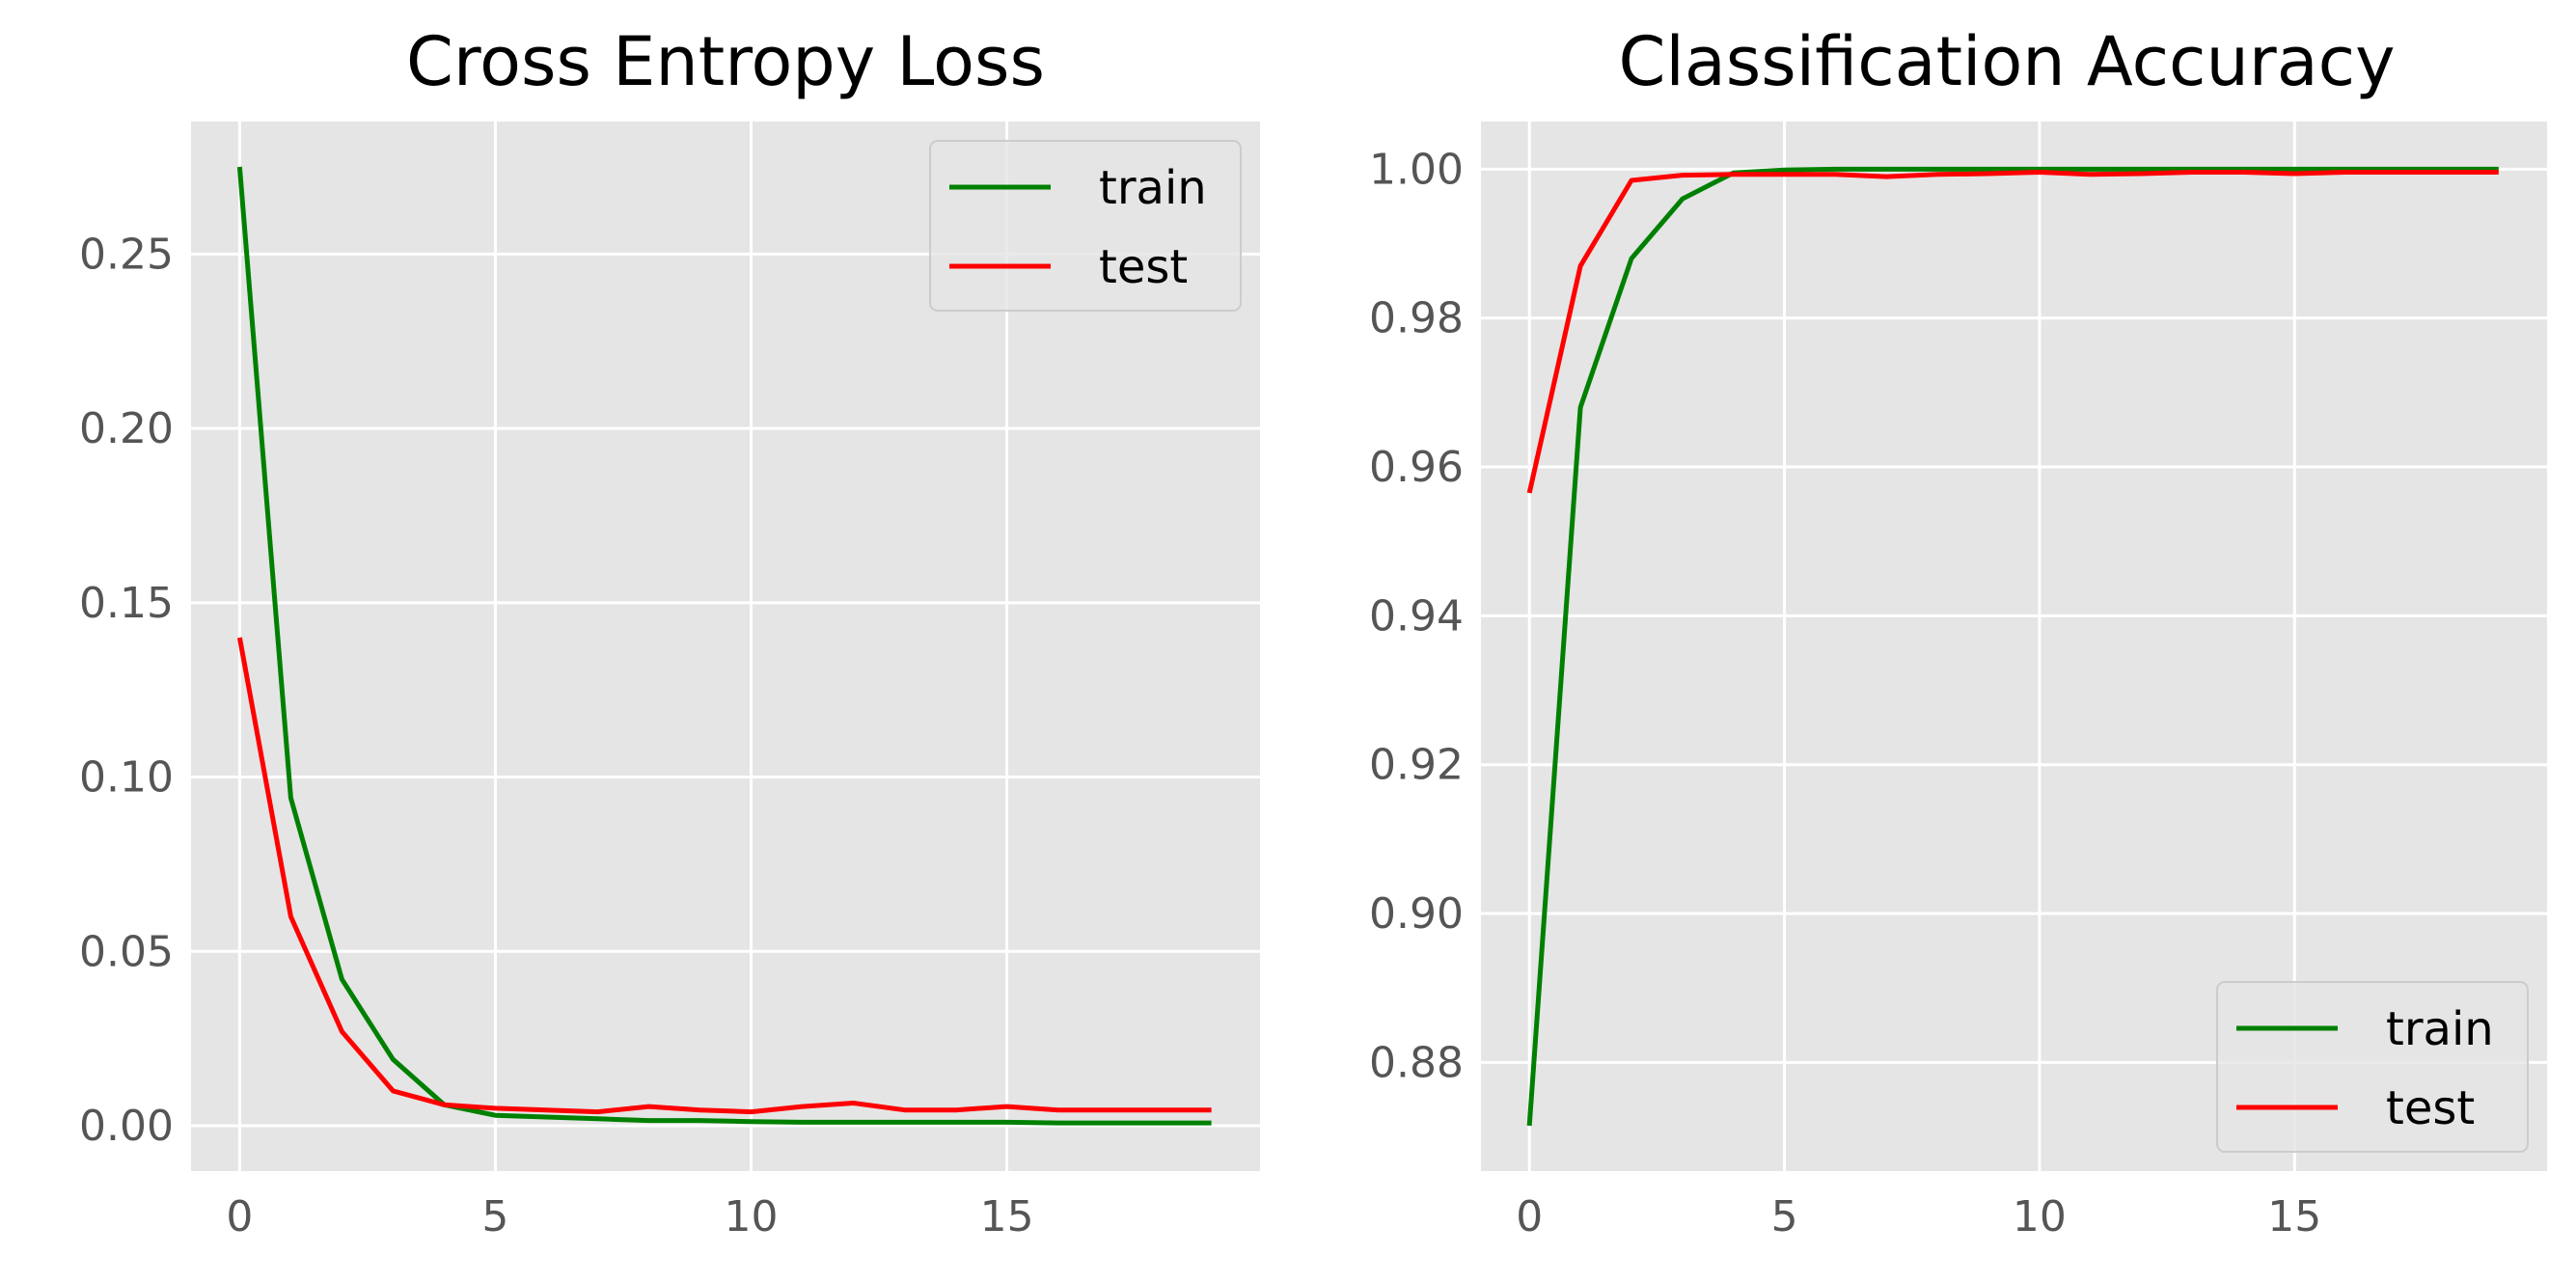  What do you see at coordinates (2440, 1029) in the screenshot?
I see `accuracy-legend-train-label: train` at bounding box center [2440, 1029].